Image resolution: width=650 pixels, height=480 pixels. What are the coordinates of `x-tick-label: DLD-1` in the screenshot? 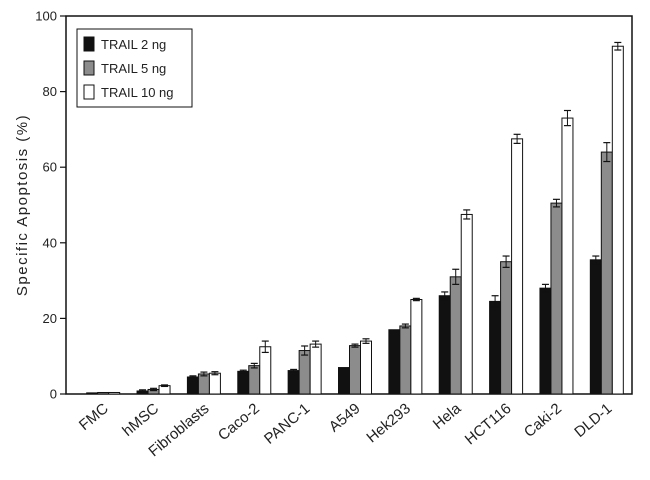 It's located at (593, 420).